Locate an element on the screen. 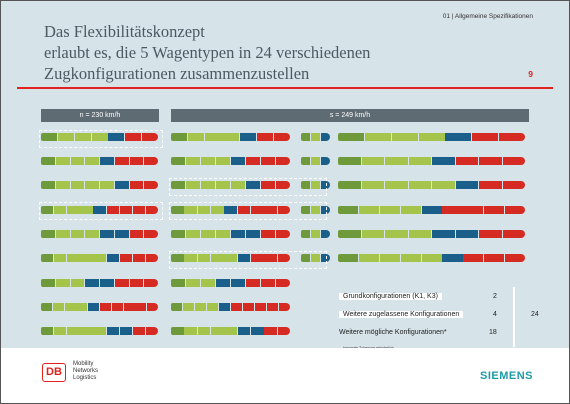 The image size is (570, 404). summary-label-3: Weitere mögliche Konfigurationen* is located at coordinates (393, 332).